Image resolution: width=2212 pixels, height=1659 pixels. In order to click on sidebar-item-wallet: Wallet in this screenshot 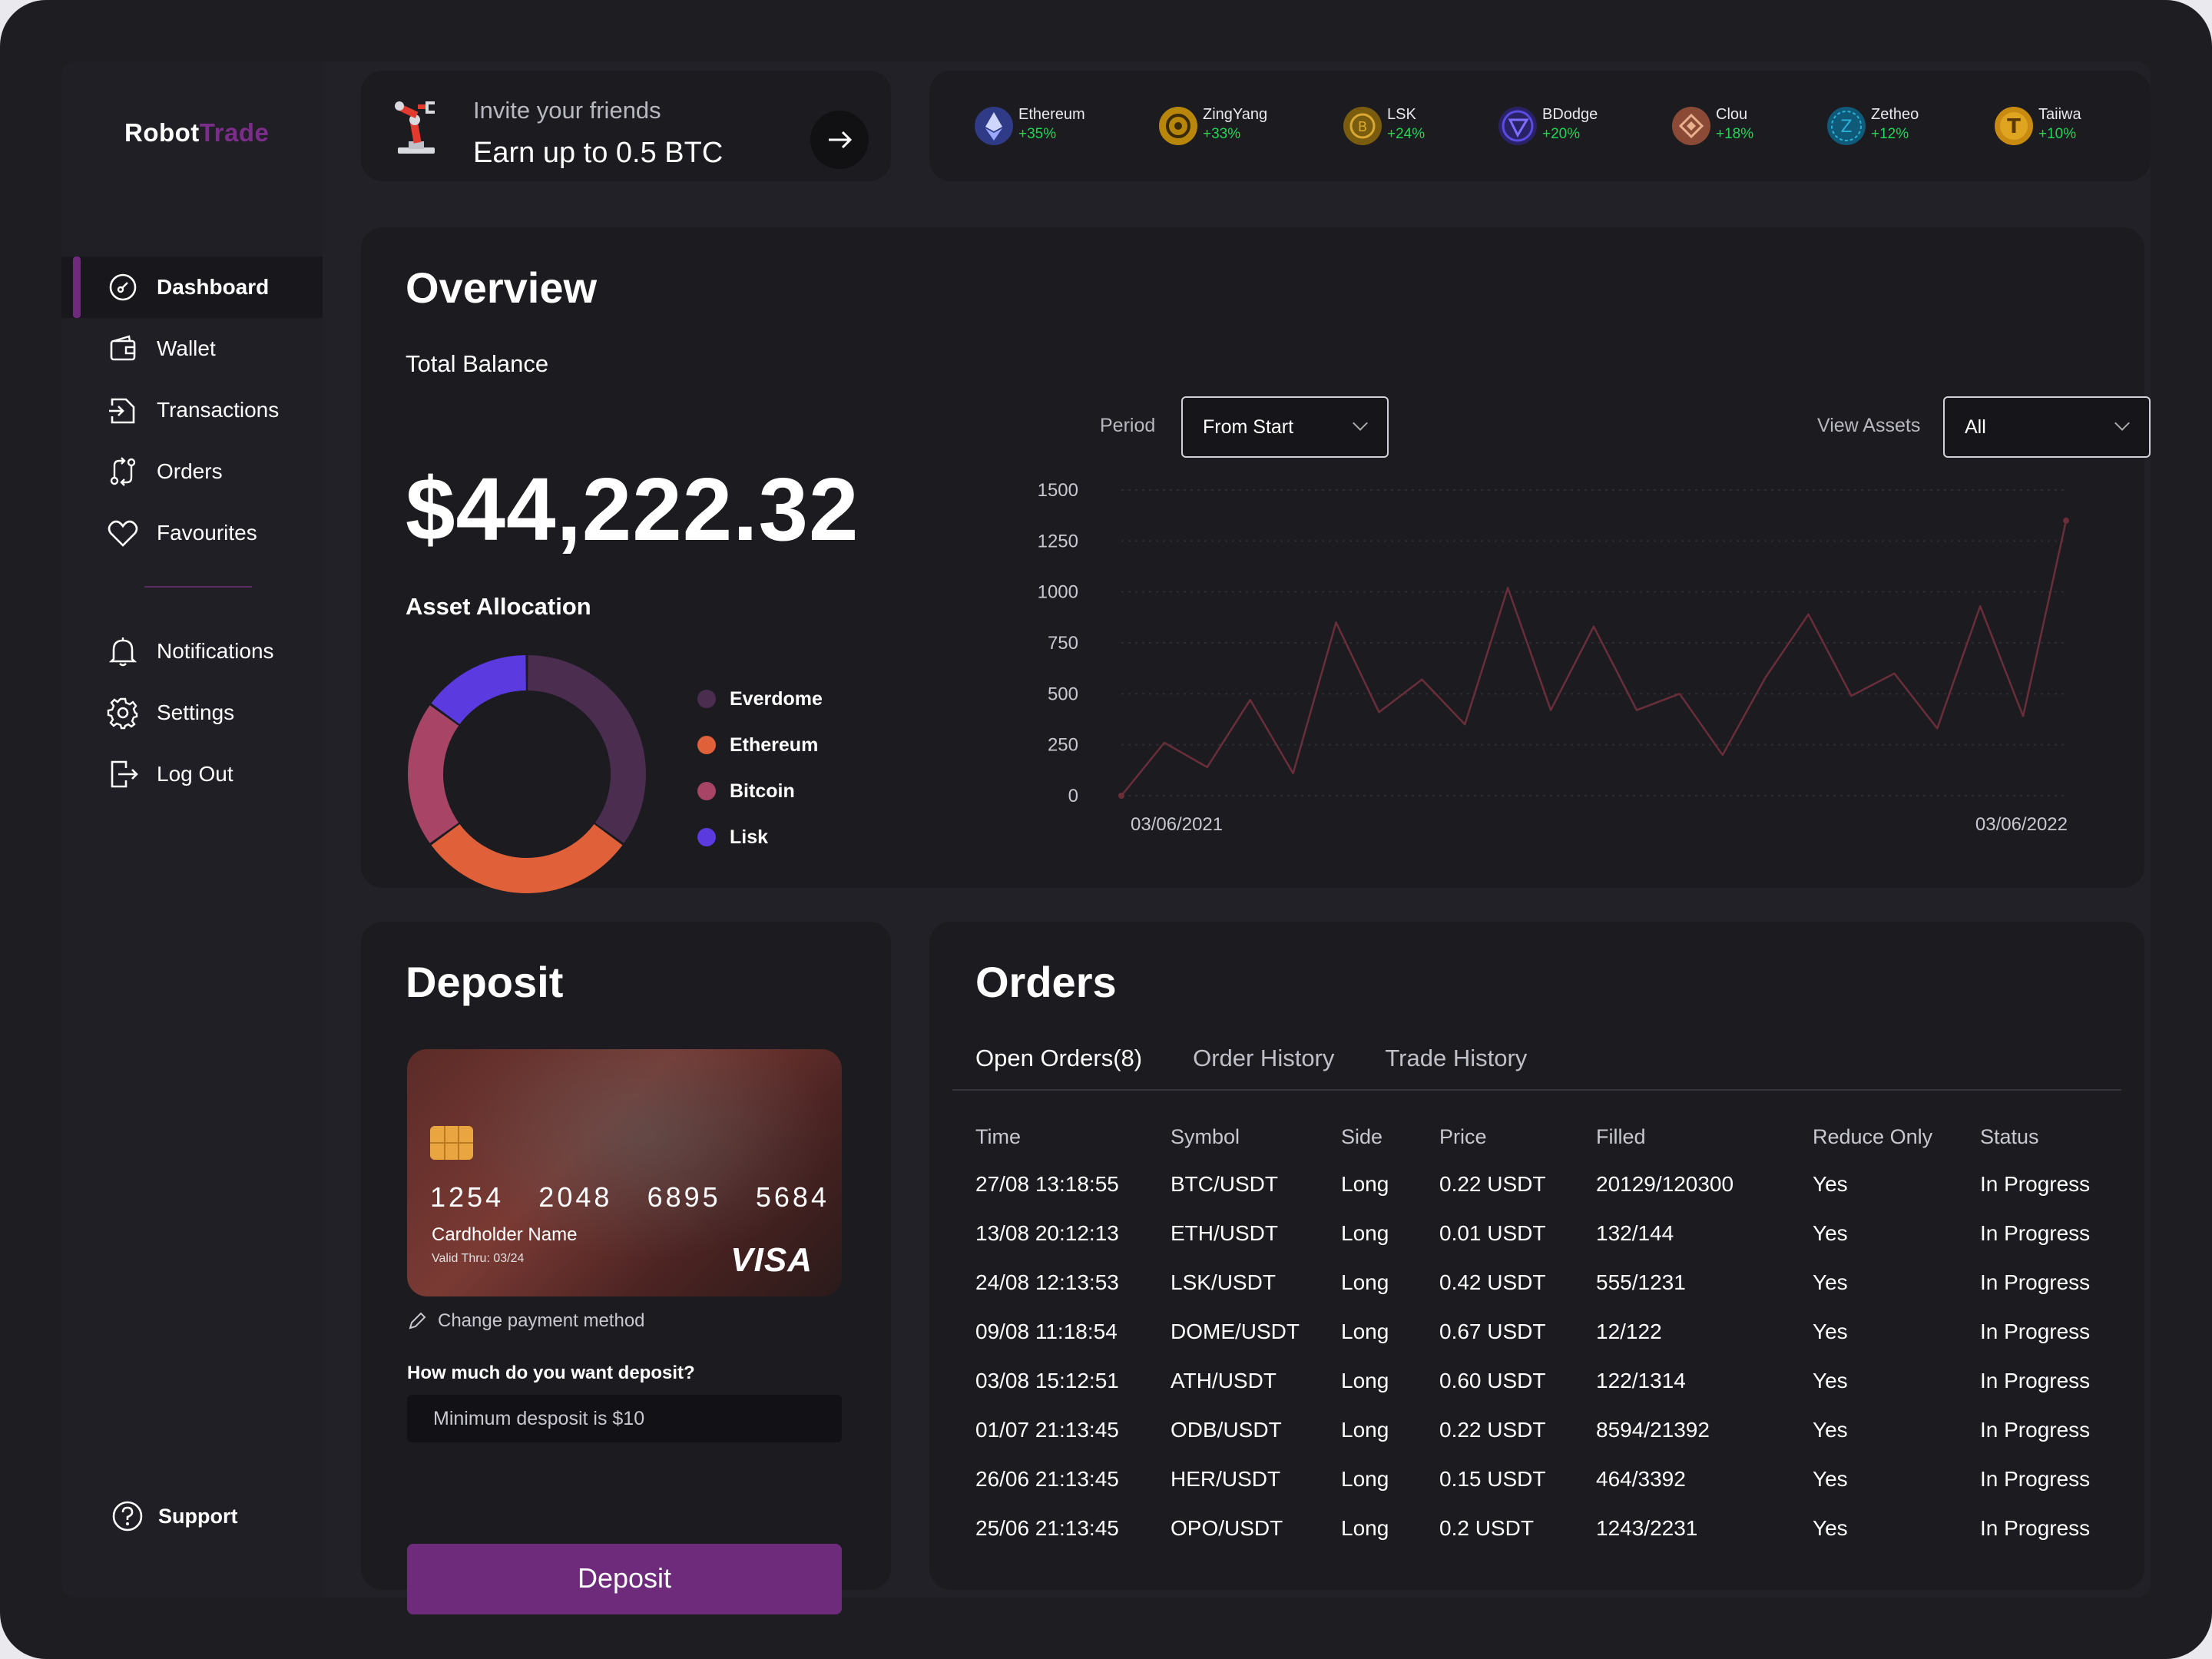, I will do `click(192, 349)`.